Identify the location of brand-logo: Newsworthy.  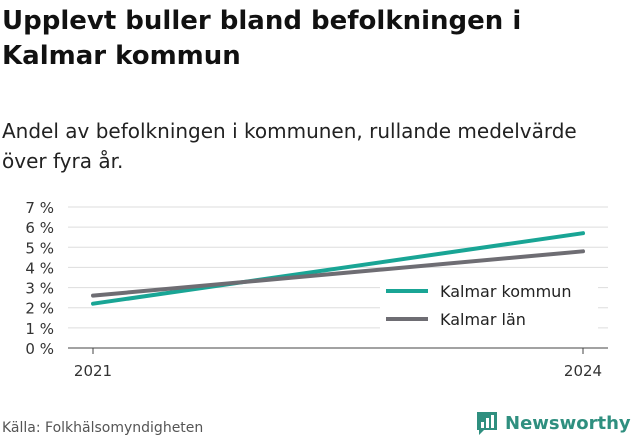
(553, 423).